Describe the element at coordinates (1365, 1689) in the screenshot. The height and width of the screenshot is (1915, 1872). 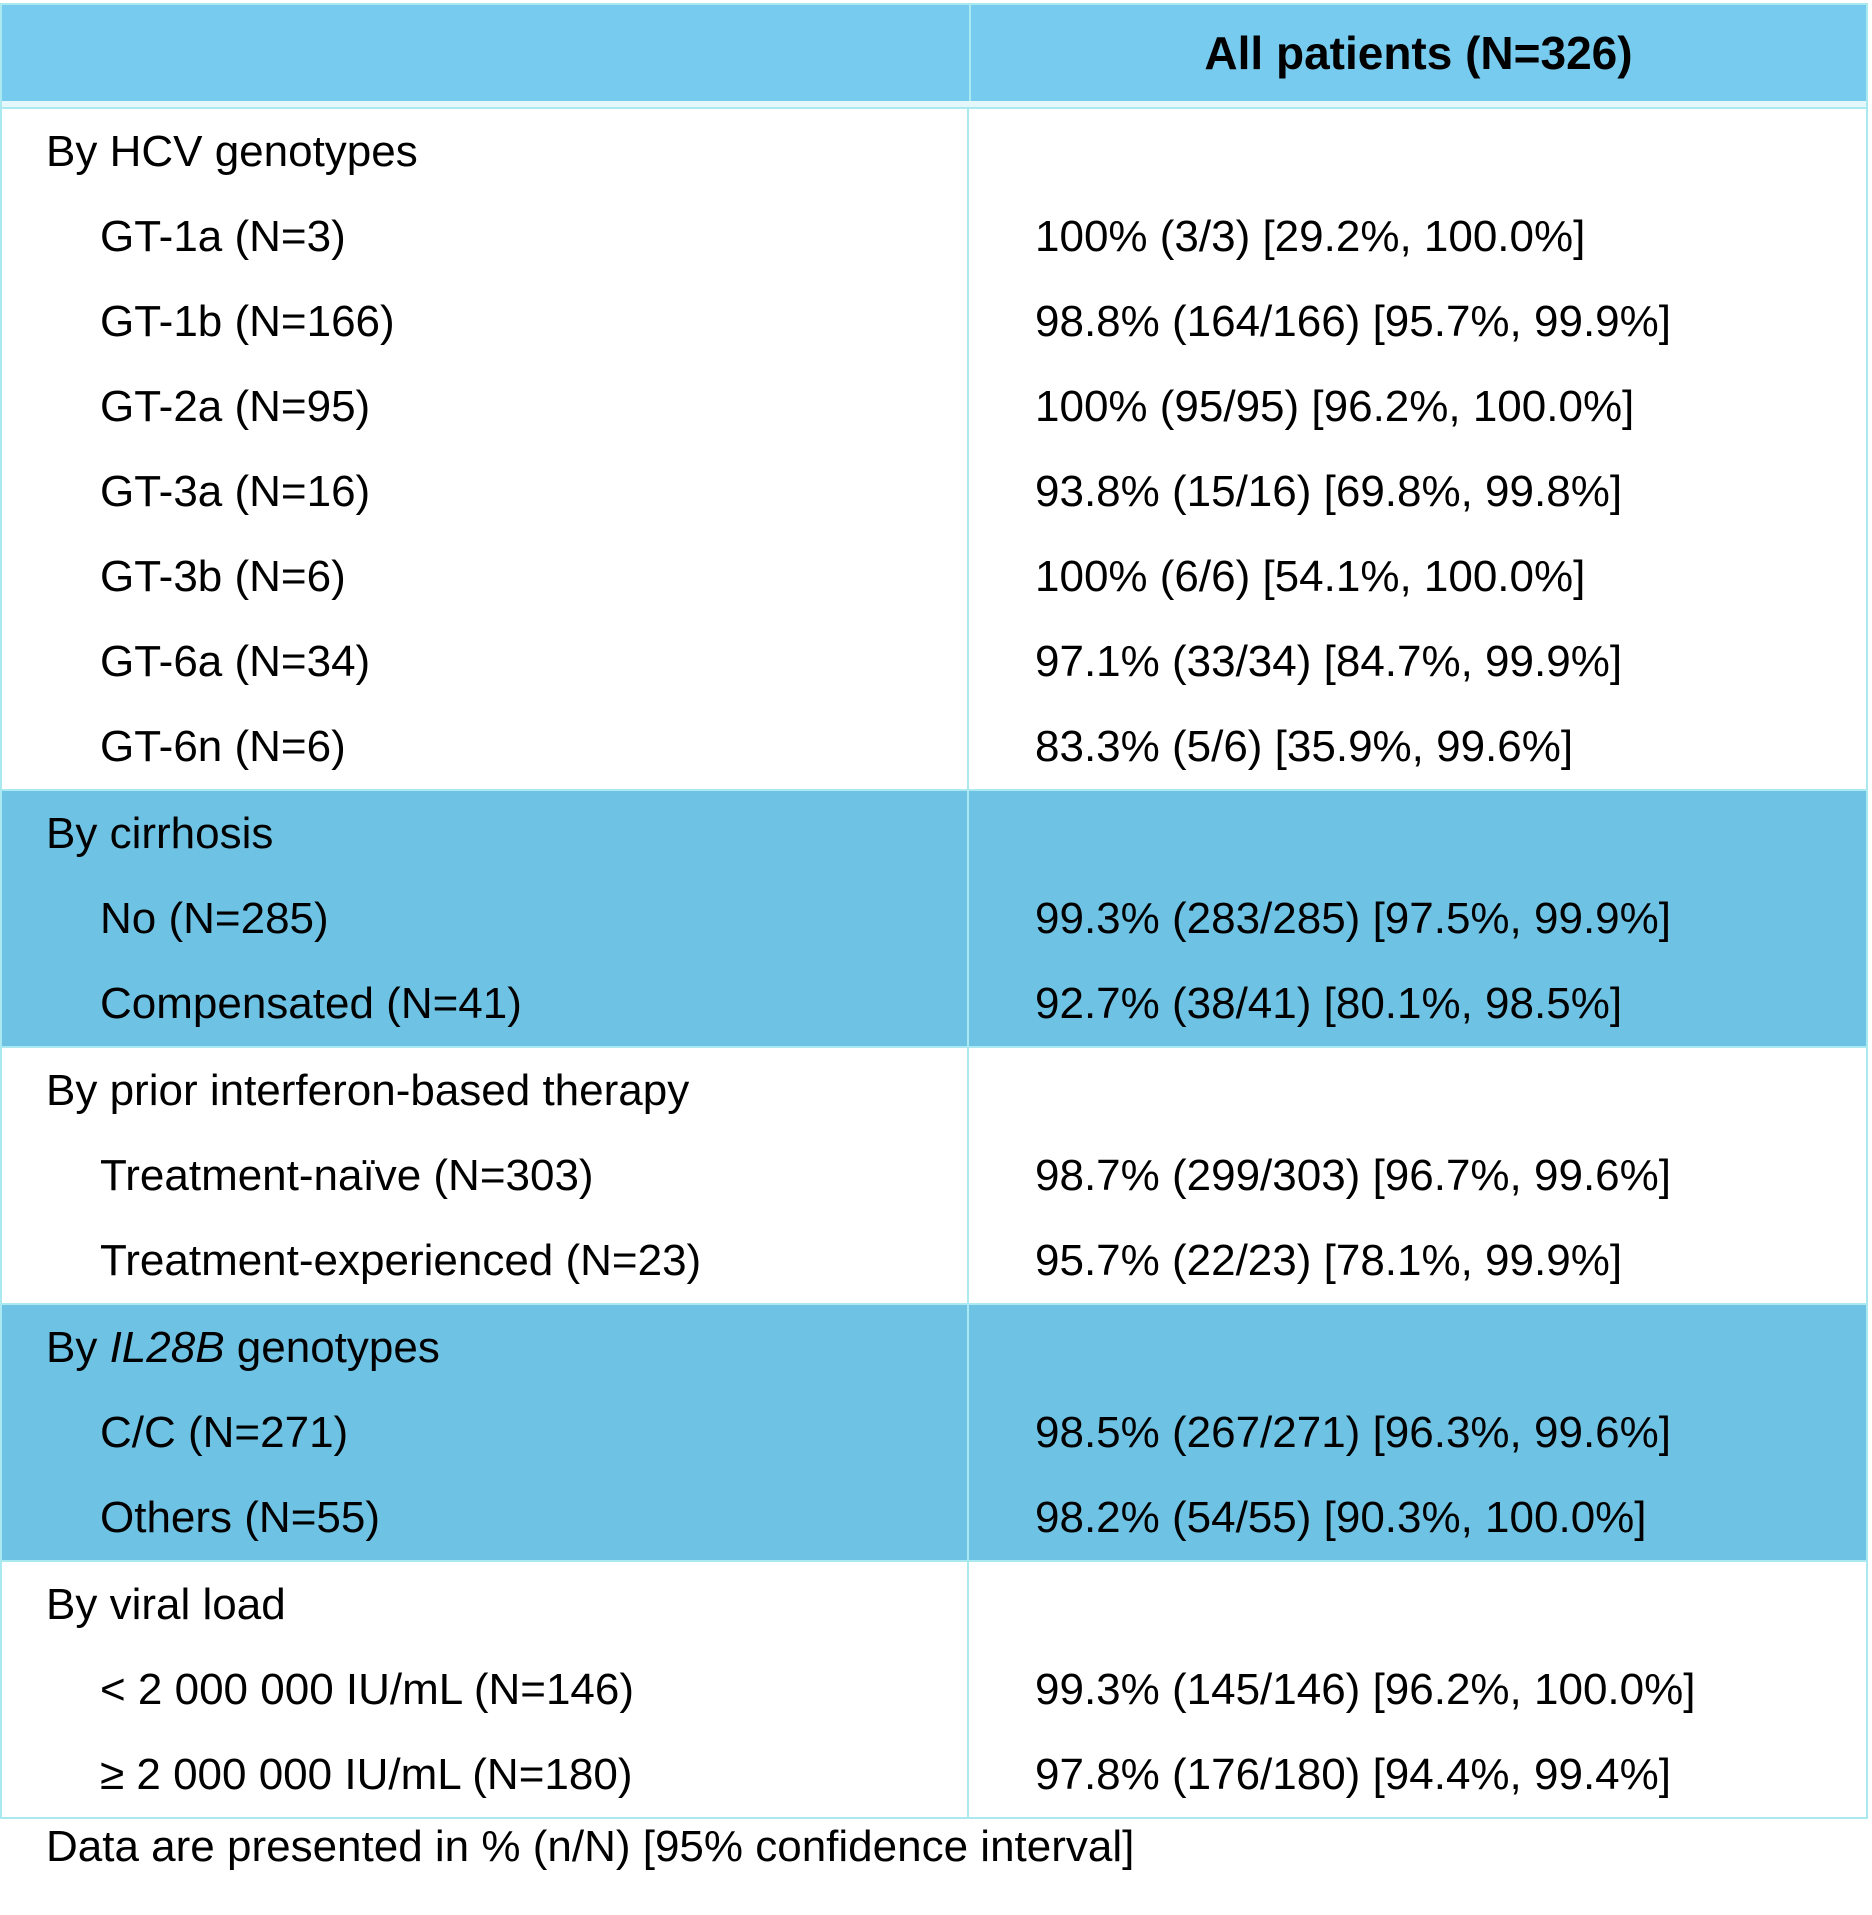
I see `row-value: 99.3% (145/146) [96.2%, 100.0%]` at that location.